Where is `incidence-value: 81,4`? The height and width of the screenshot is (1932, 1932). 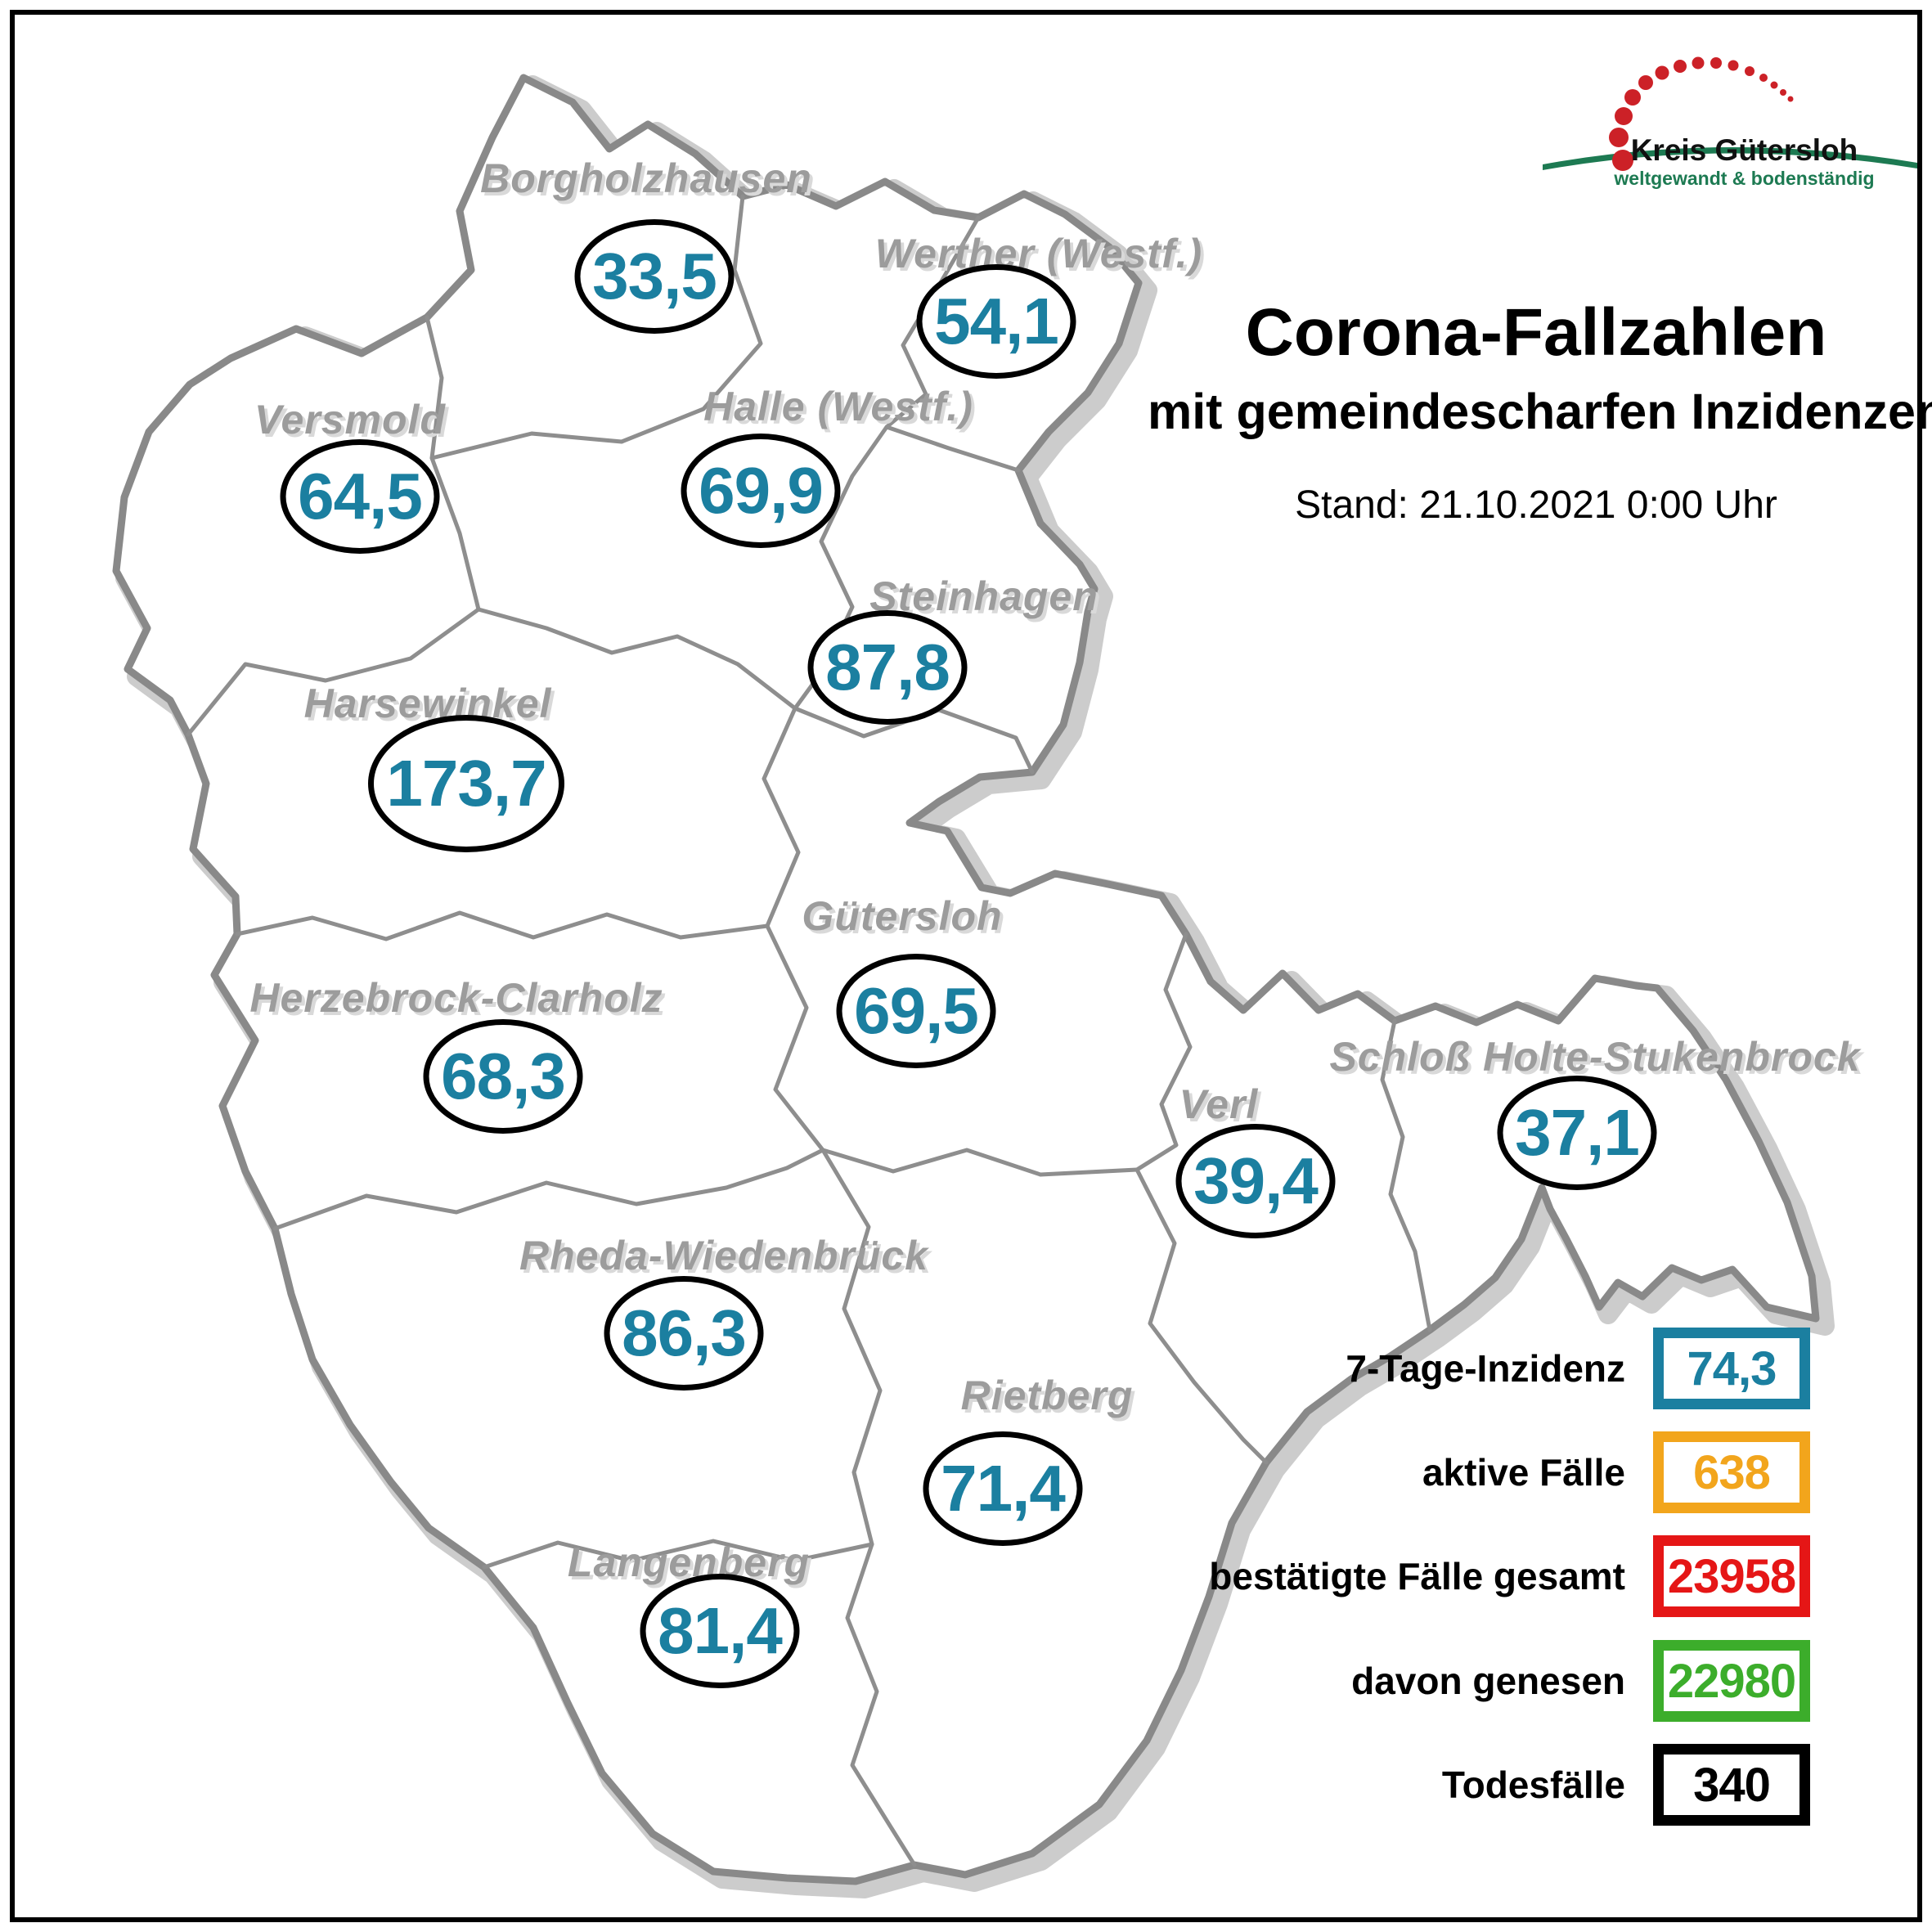
incidence-value: 81,4 is located at coordinates (721, 1631).